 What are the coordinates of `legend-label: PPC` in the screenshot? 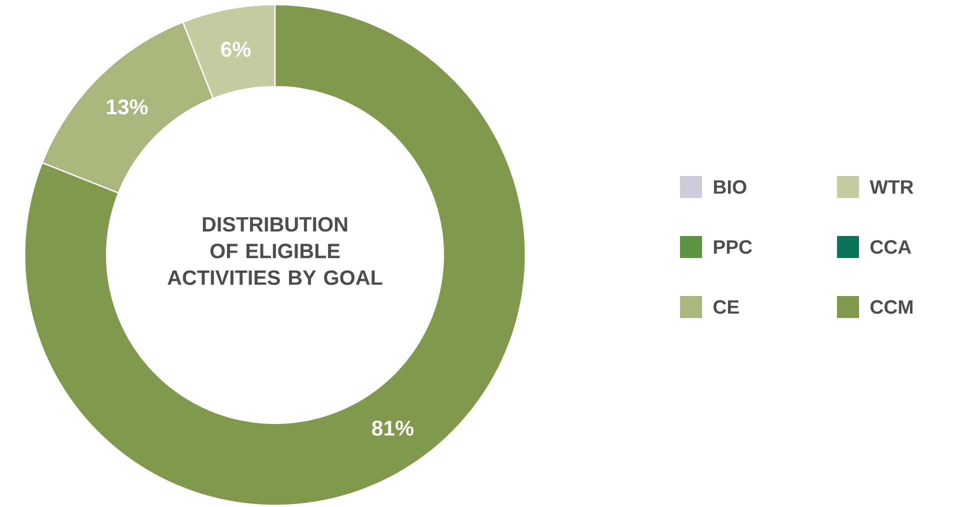 It's located at (733, 247).